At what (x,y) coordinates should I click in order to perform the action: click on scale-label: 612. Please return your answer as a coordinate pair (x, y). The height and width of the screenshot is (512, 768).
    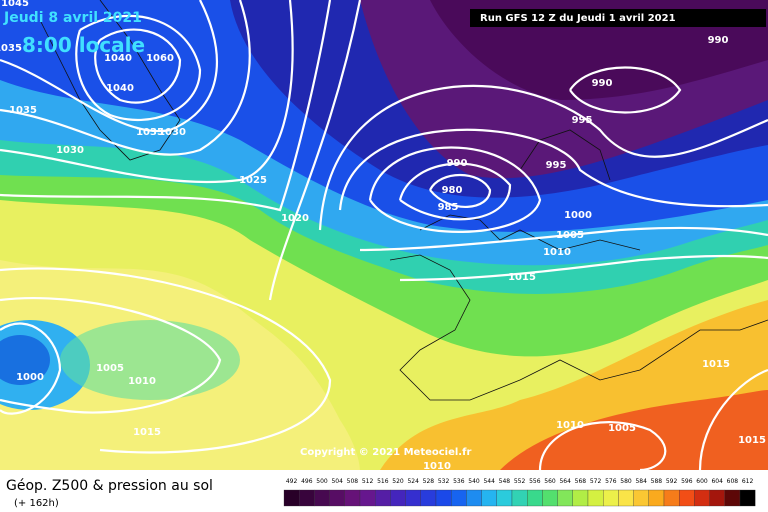
    Looking at the image, I should click on (748, 481).